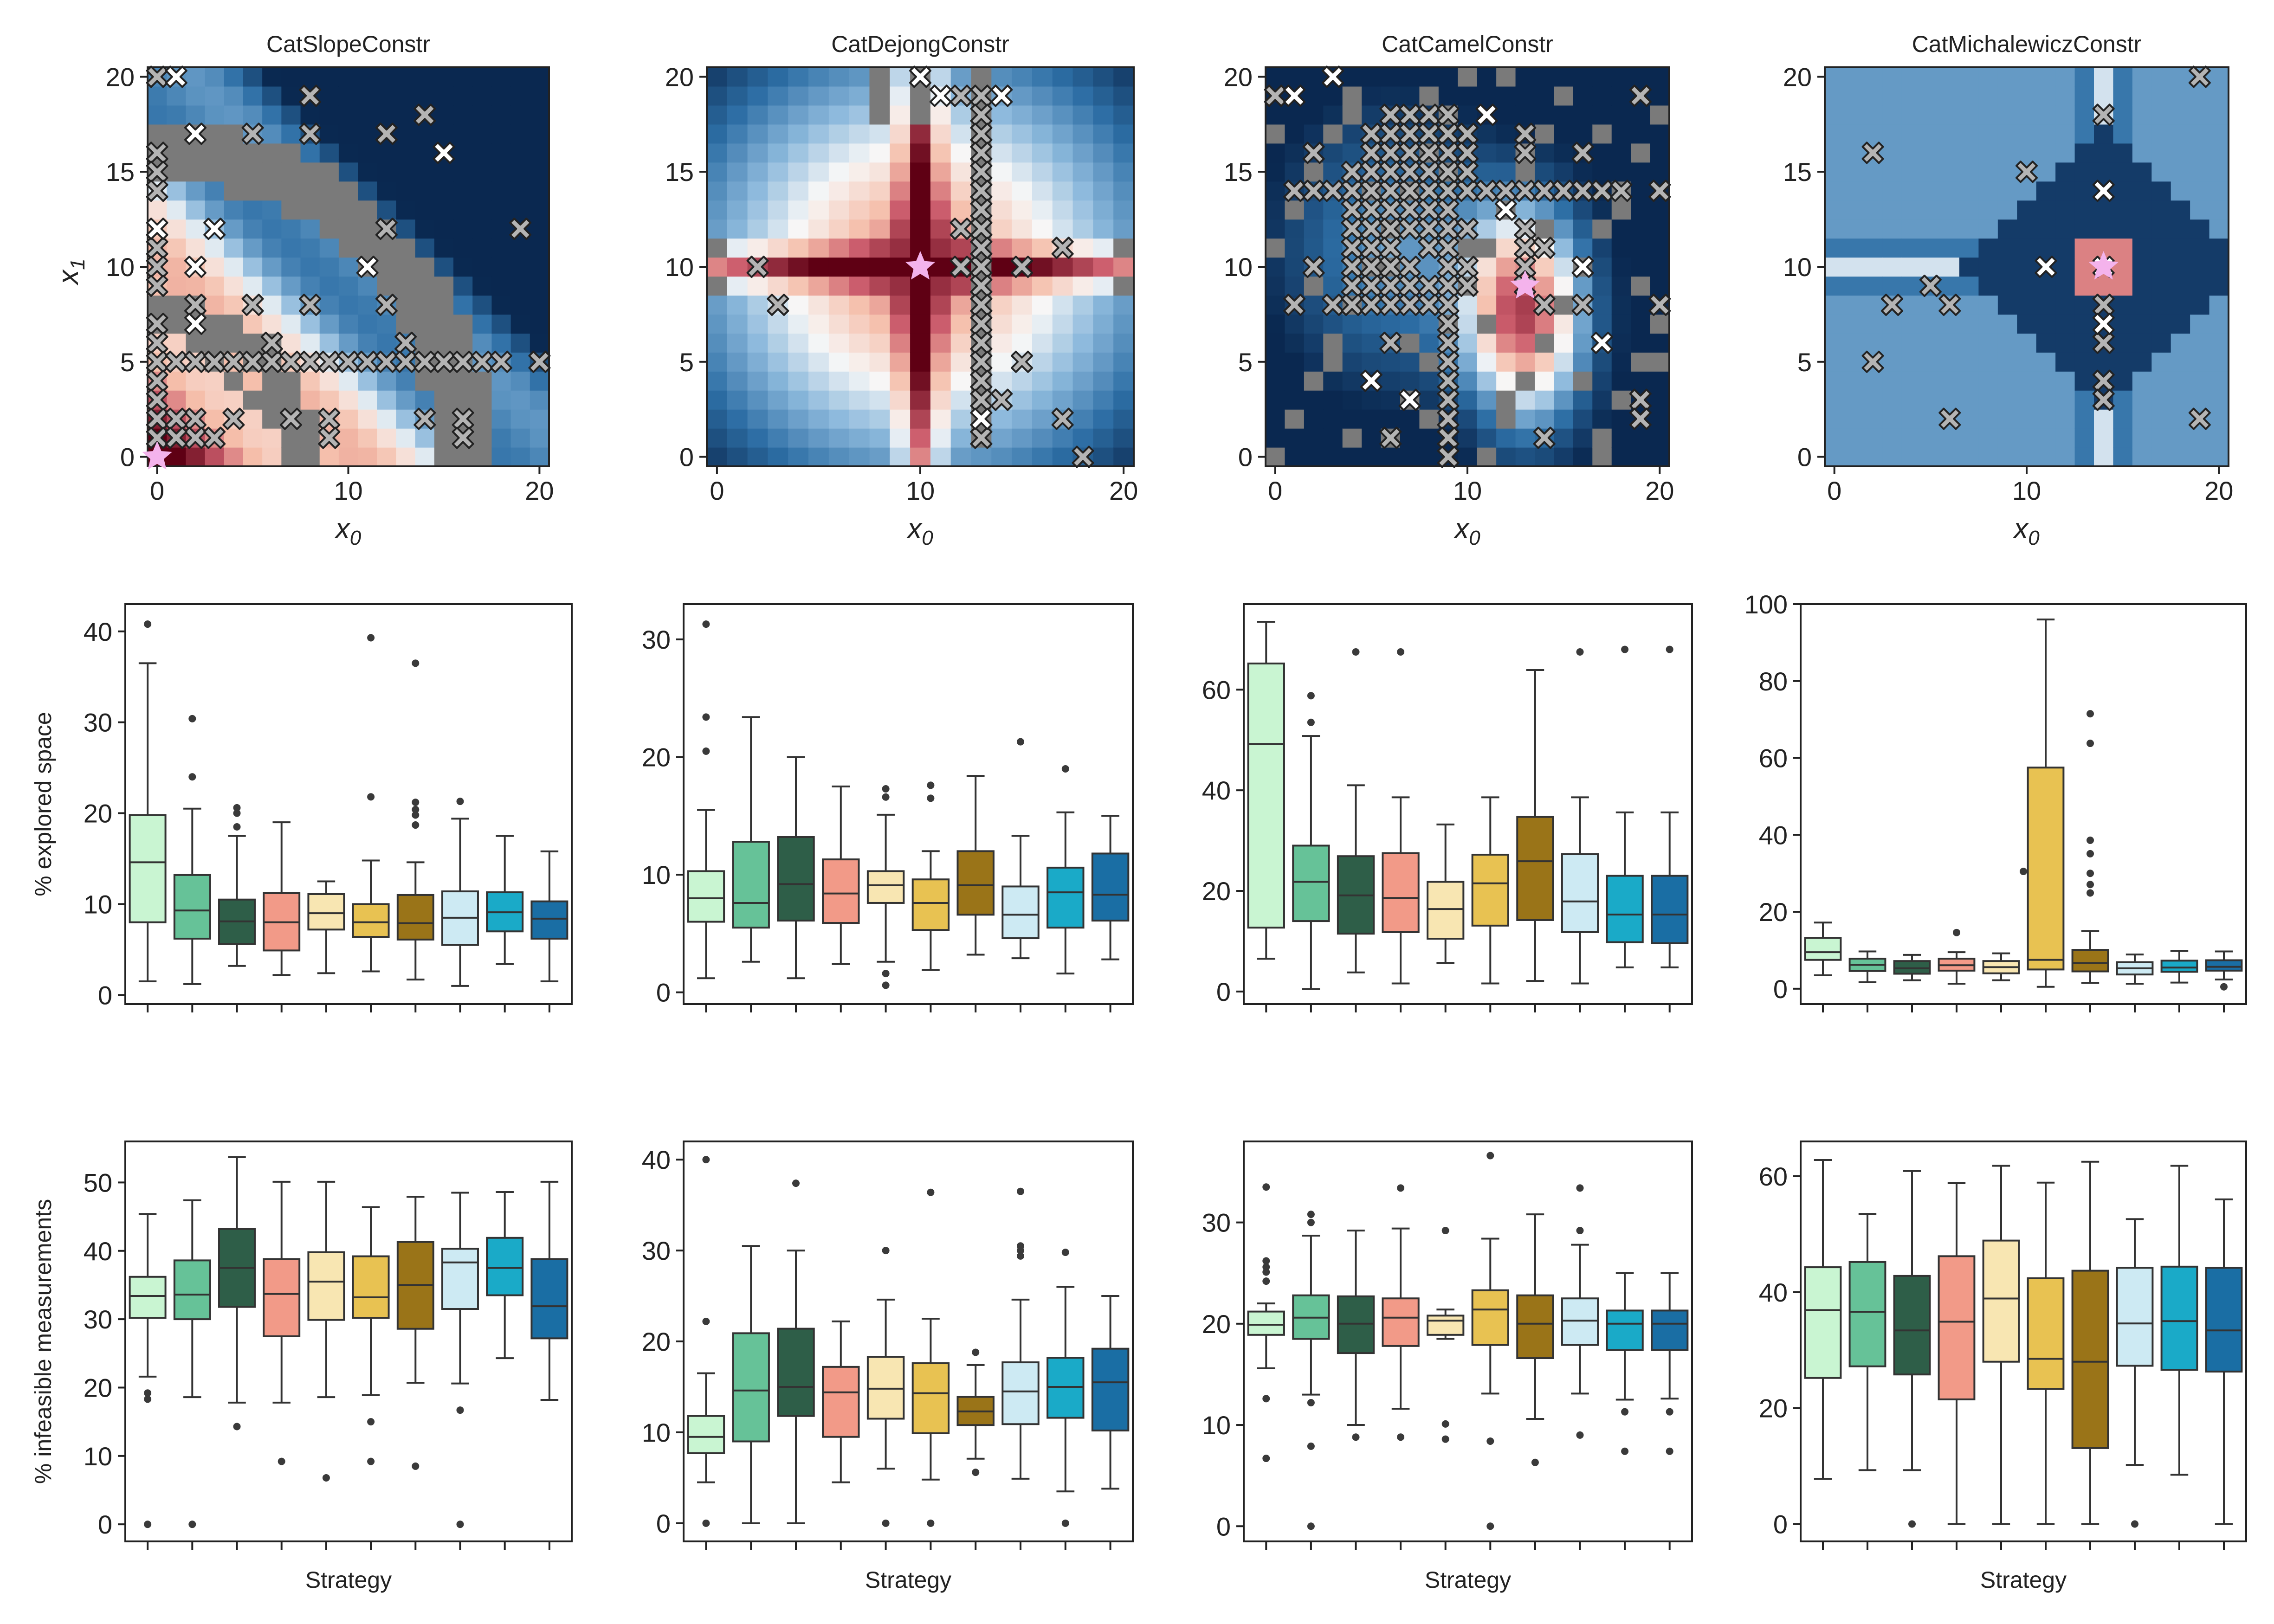 This screenshot has height=1624, width=2274. Describe the element at coordinates (2027, 267) in the screenshot. I see `heatmap-cells` at that location.